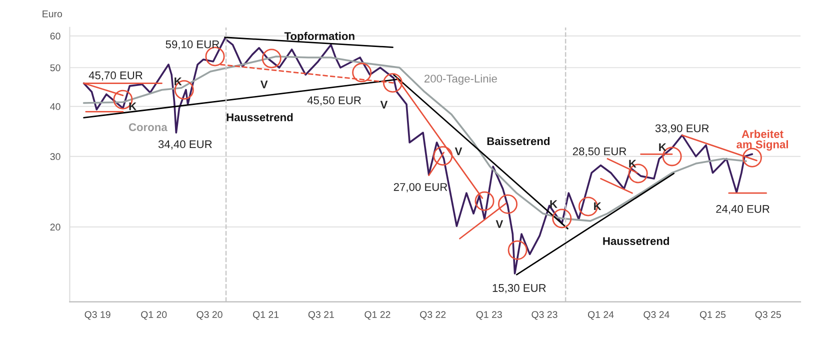 The height and width of the screenshot is (343, 840). What do you see at coordinates (319, 37) in the screenshot?
I see `annotation: Topformation` at bounding box center [319, 37].